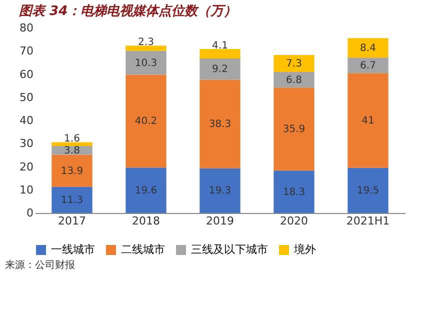  Describe the element at coordinates (27, 189) in the screenshot. I see `y-tick-label: 10` at that location.